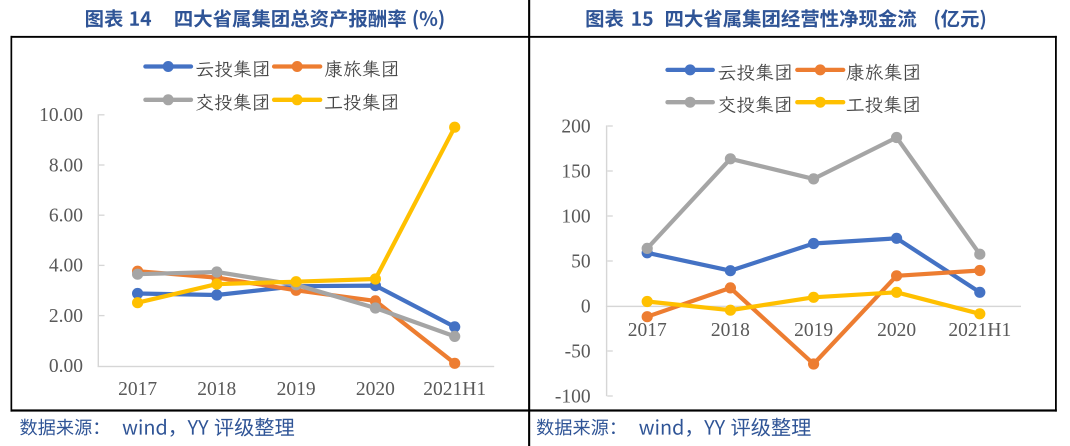  I want to click on svg-text: 4.00, so click(66, 266).